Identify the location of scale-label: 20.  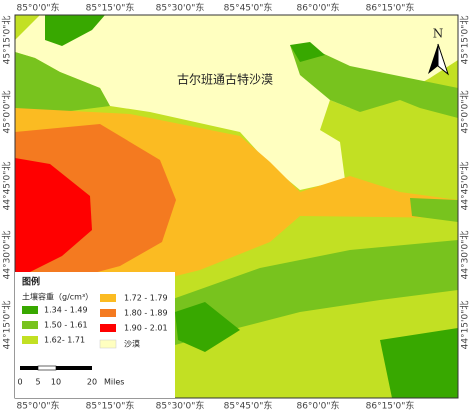
(92, 382).